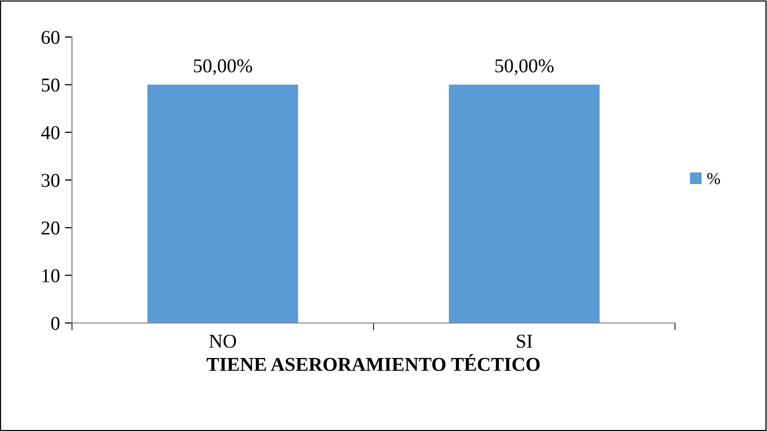  What do you see at coordinates (222, 341) in the screenshot?
I see `x-tick-label: NO` at bounding box center [222, 341].